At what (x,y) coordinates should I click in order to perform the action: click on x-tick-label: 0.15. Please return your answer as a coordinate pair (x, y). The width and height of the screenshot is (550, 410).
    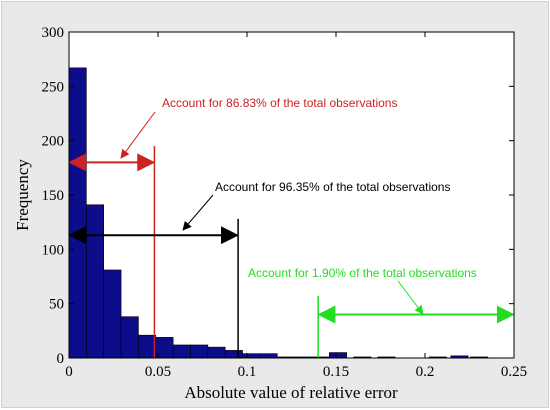
    Looking at the image, I should click on (336, 372).